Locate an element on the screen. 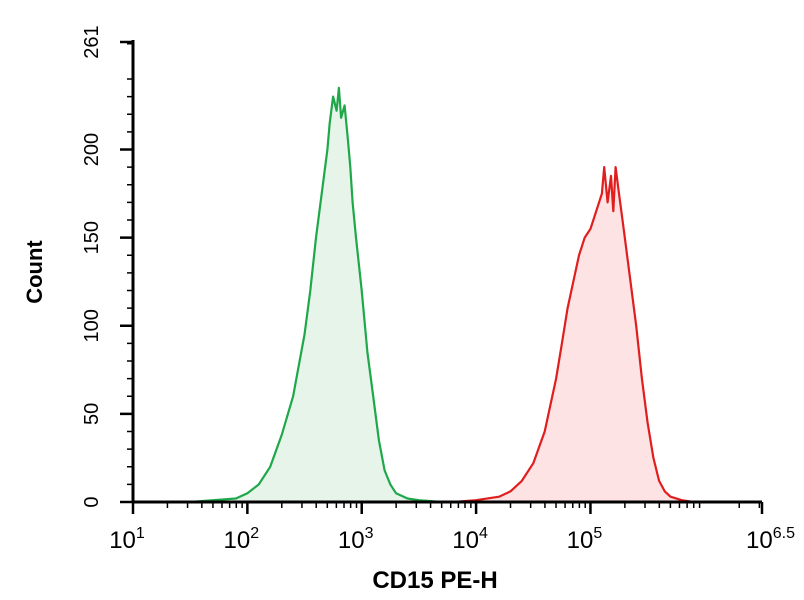 The width and height of the screenshot is (804, 600). y-axis-ticks: 0 50 100 150 200 261 is located at coordinates (107, 266).